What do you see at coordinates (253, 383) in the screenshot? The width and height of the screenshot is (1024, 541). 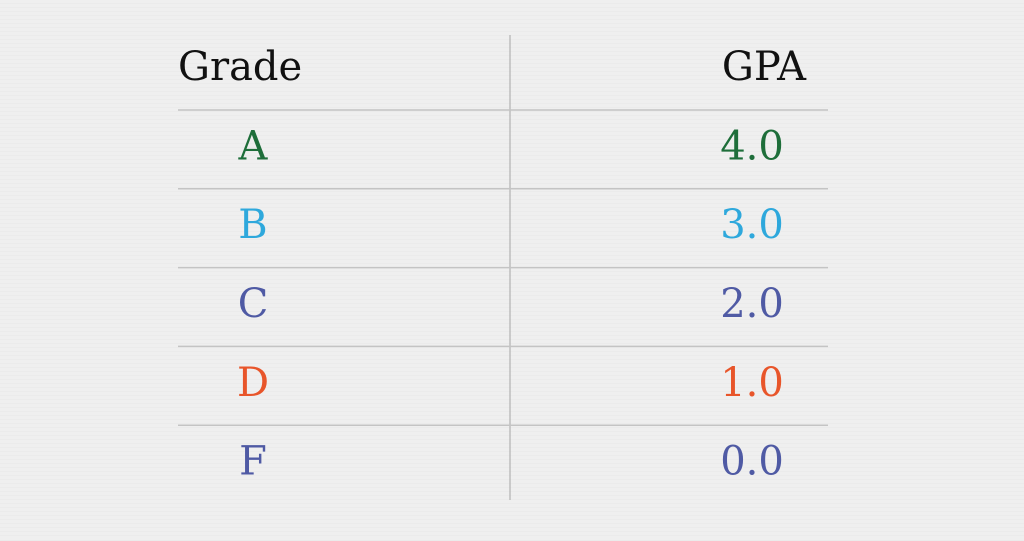 I see `grade-cell: D` at bounding box center [253, 383].